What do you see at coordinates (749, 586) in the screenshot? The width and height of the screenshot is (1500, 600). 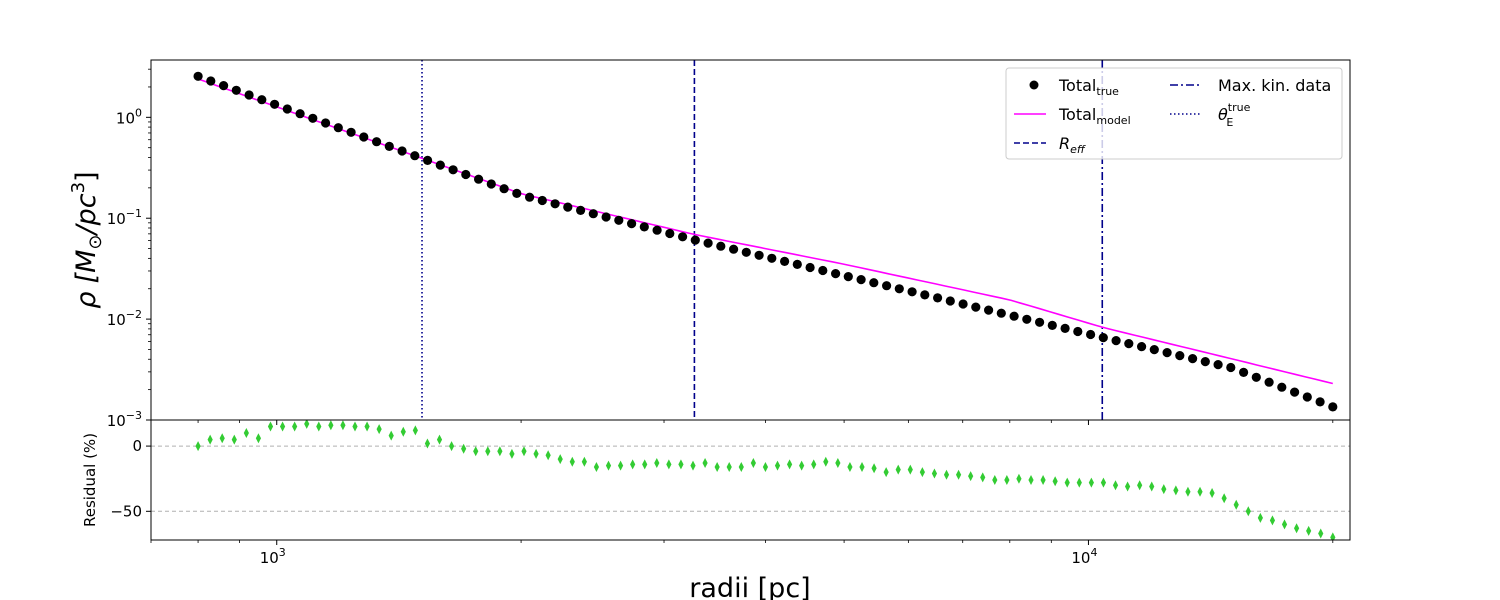 I see `x-axis-label: radii [pc]` at bounding box center [749, 586].